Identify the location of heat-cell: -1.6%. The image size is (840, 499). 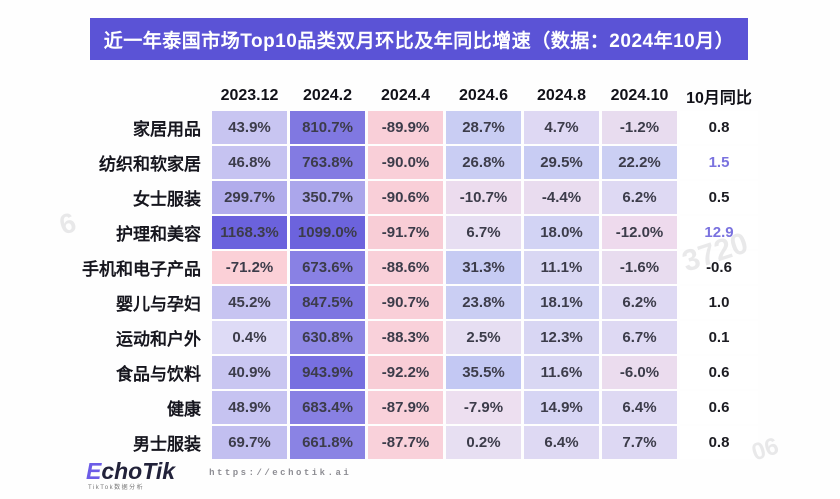
(639, 267).